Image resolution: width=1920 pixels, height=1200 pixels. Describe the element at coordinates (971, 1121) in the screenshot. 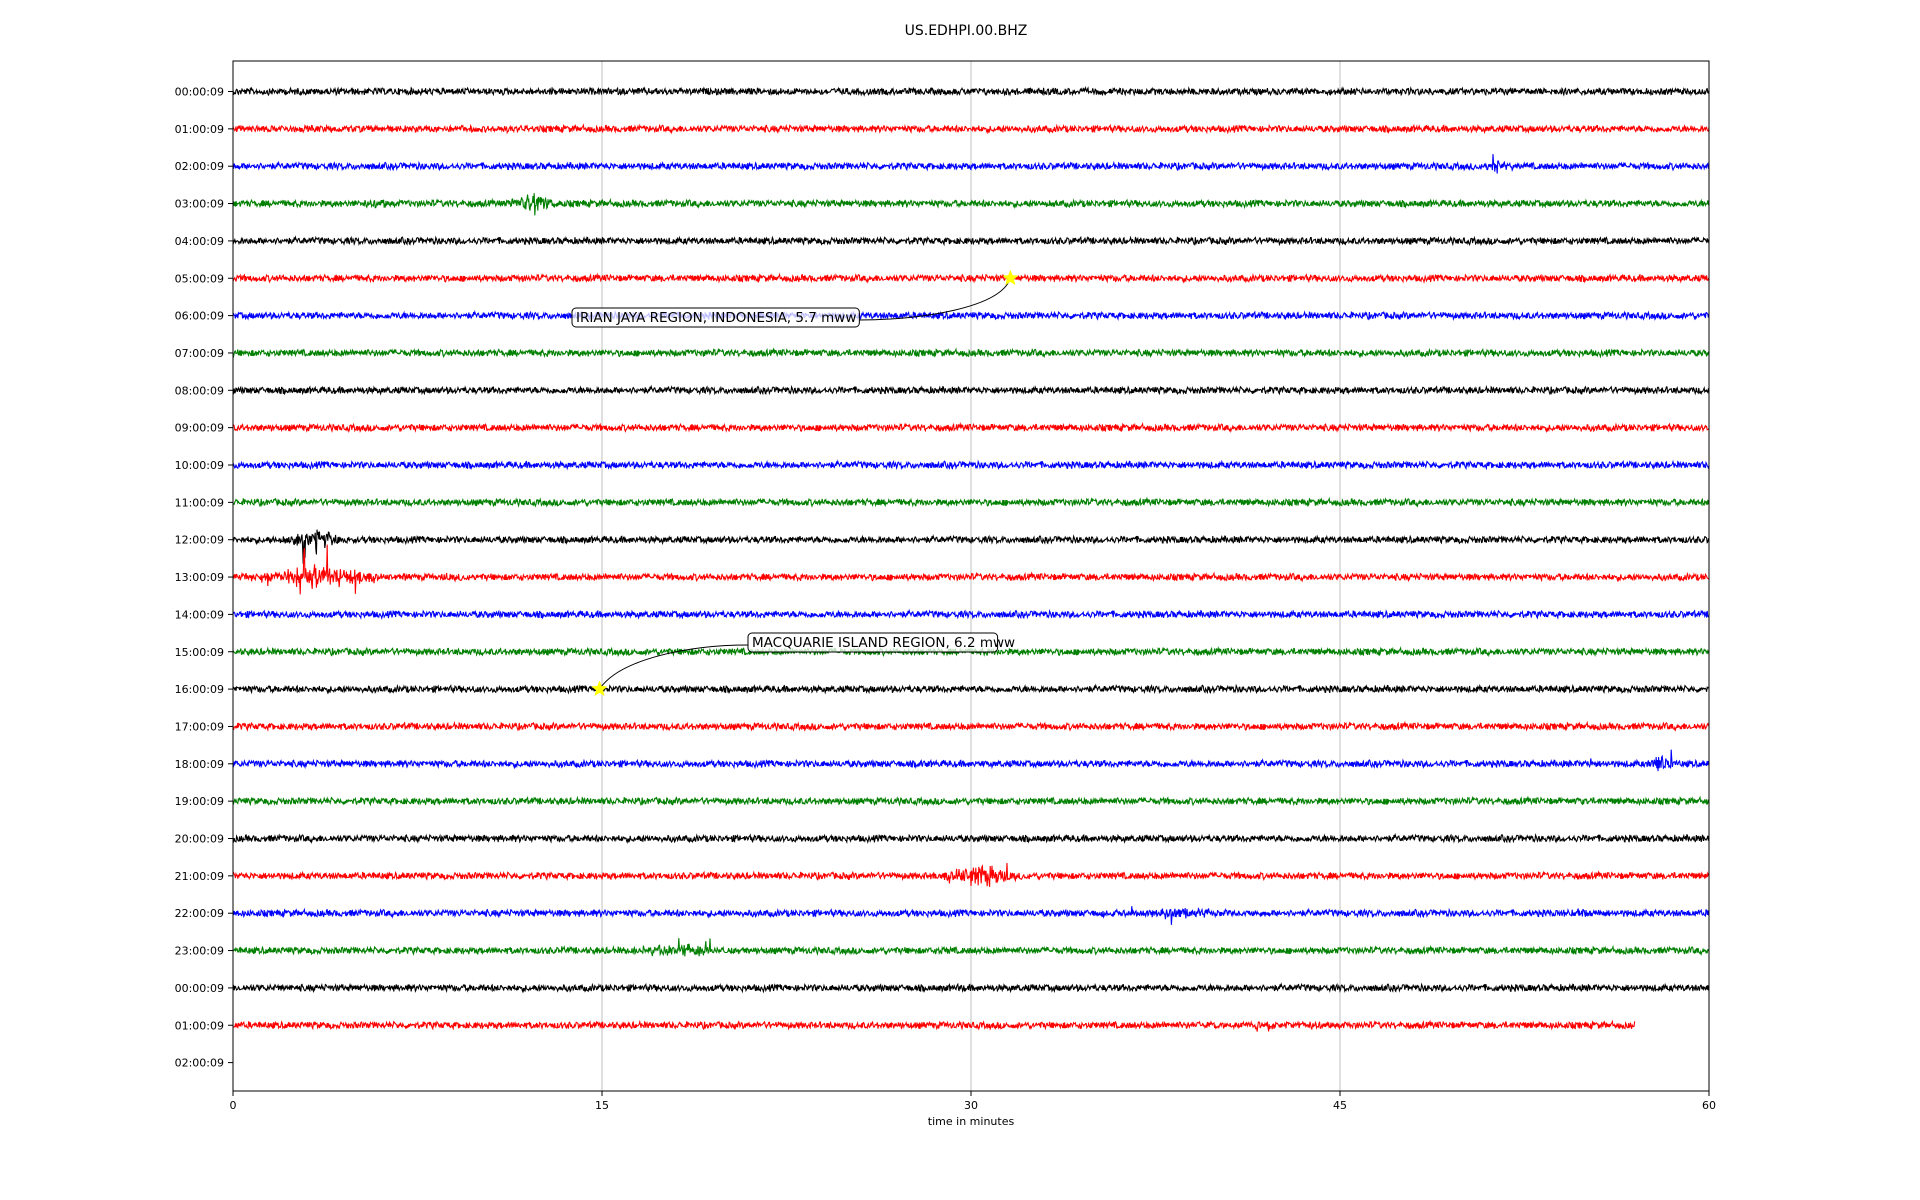

I see `x-axis-label: time in minutes` at that location.